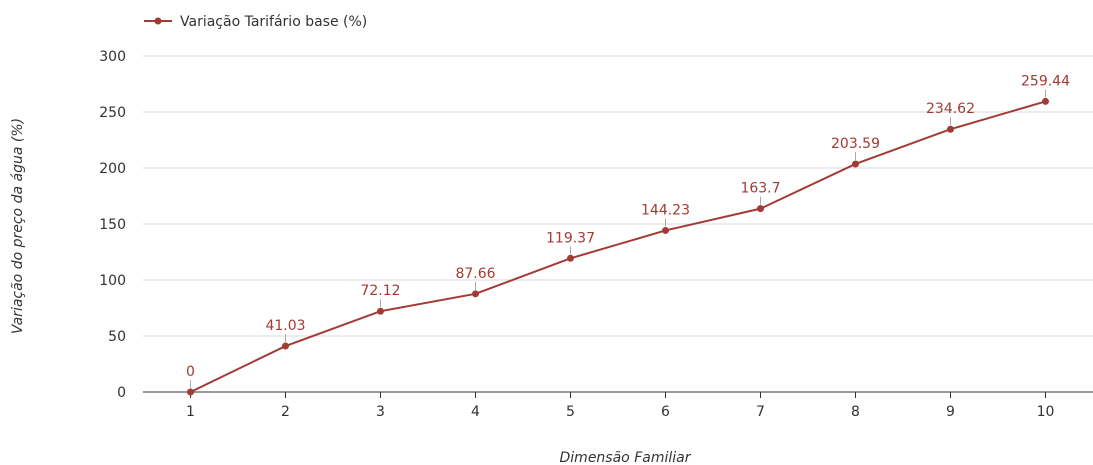 This screenshot has height=465, width=1093. What do you see at coordinates (1045, 81) in the screenshot?
I see `data-label: 259.44` at bounding box center [1045, 81].